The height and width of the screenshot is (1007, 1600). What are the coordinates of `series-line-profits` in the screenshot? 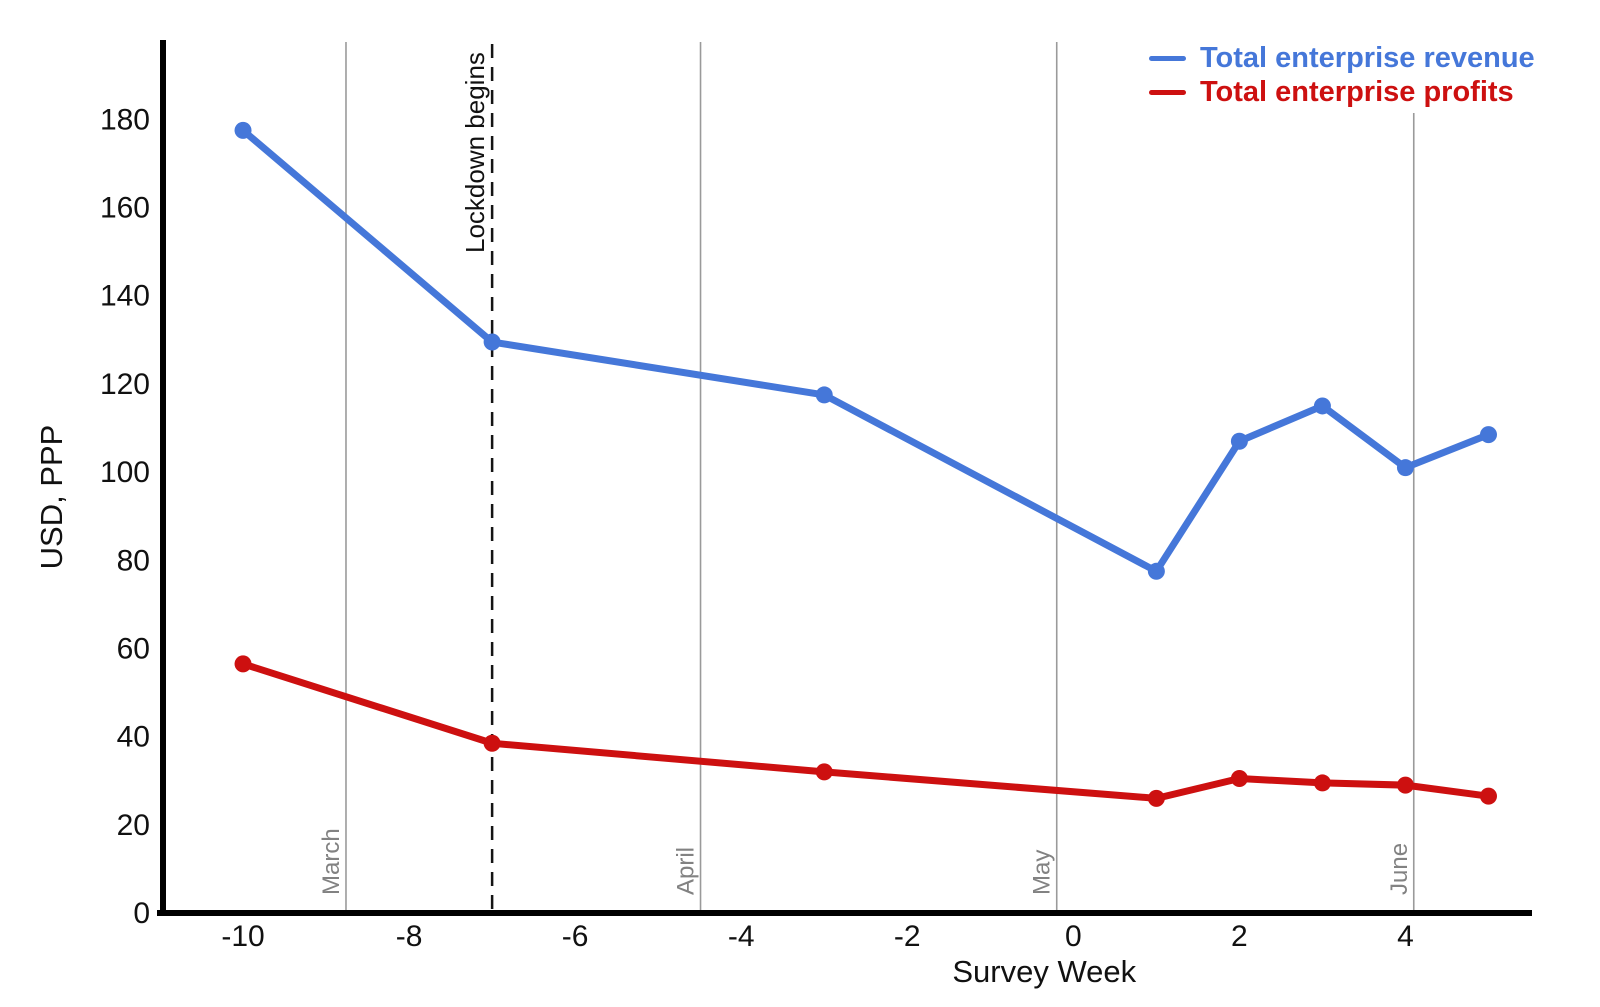 It's located at (865, 731).